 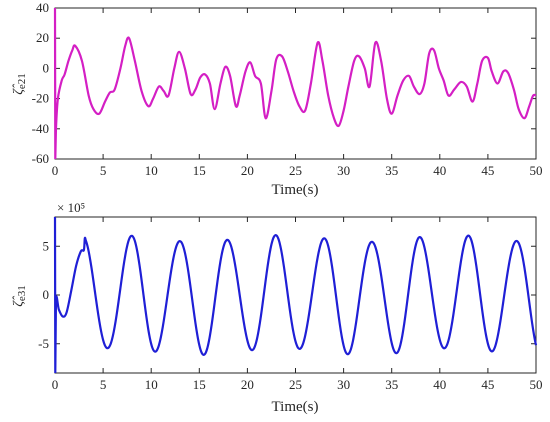 I want to click on y-tick-label: -40, so click(x=40, y=128).